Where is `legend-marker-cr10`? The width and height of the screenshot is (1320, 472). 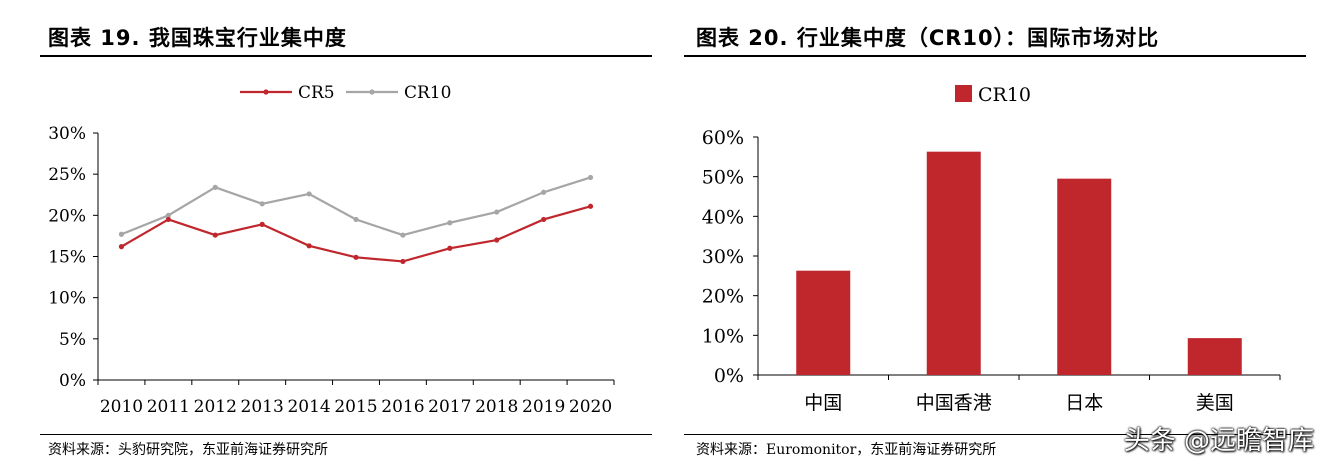 legend-marker-cr10 is located at coordinates (372, 92).